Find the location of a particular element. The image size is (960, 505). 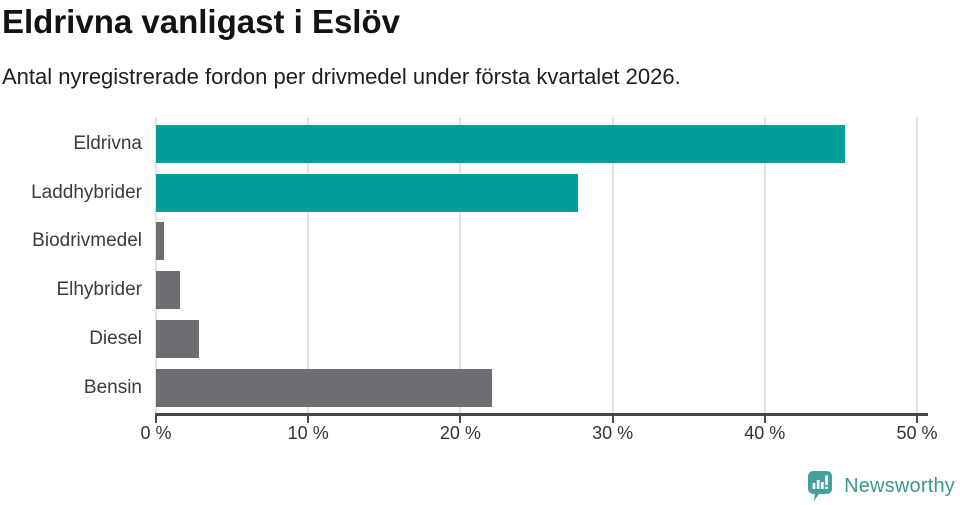

bar-eldrivna is located at coordinates (501, 144).